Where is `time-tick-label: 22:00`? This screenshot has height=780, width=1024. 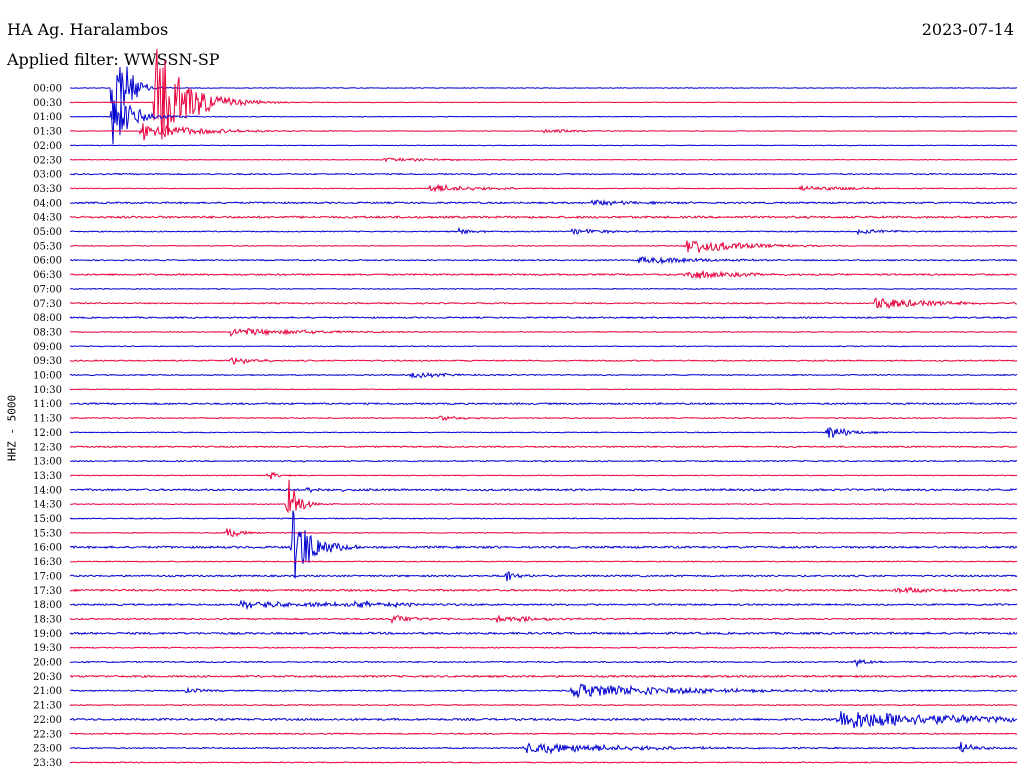 time-tick-label: 22:00 is located at coordinates (47, 720).